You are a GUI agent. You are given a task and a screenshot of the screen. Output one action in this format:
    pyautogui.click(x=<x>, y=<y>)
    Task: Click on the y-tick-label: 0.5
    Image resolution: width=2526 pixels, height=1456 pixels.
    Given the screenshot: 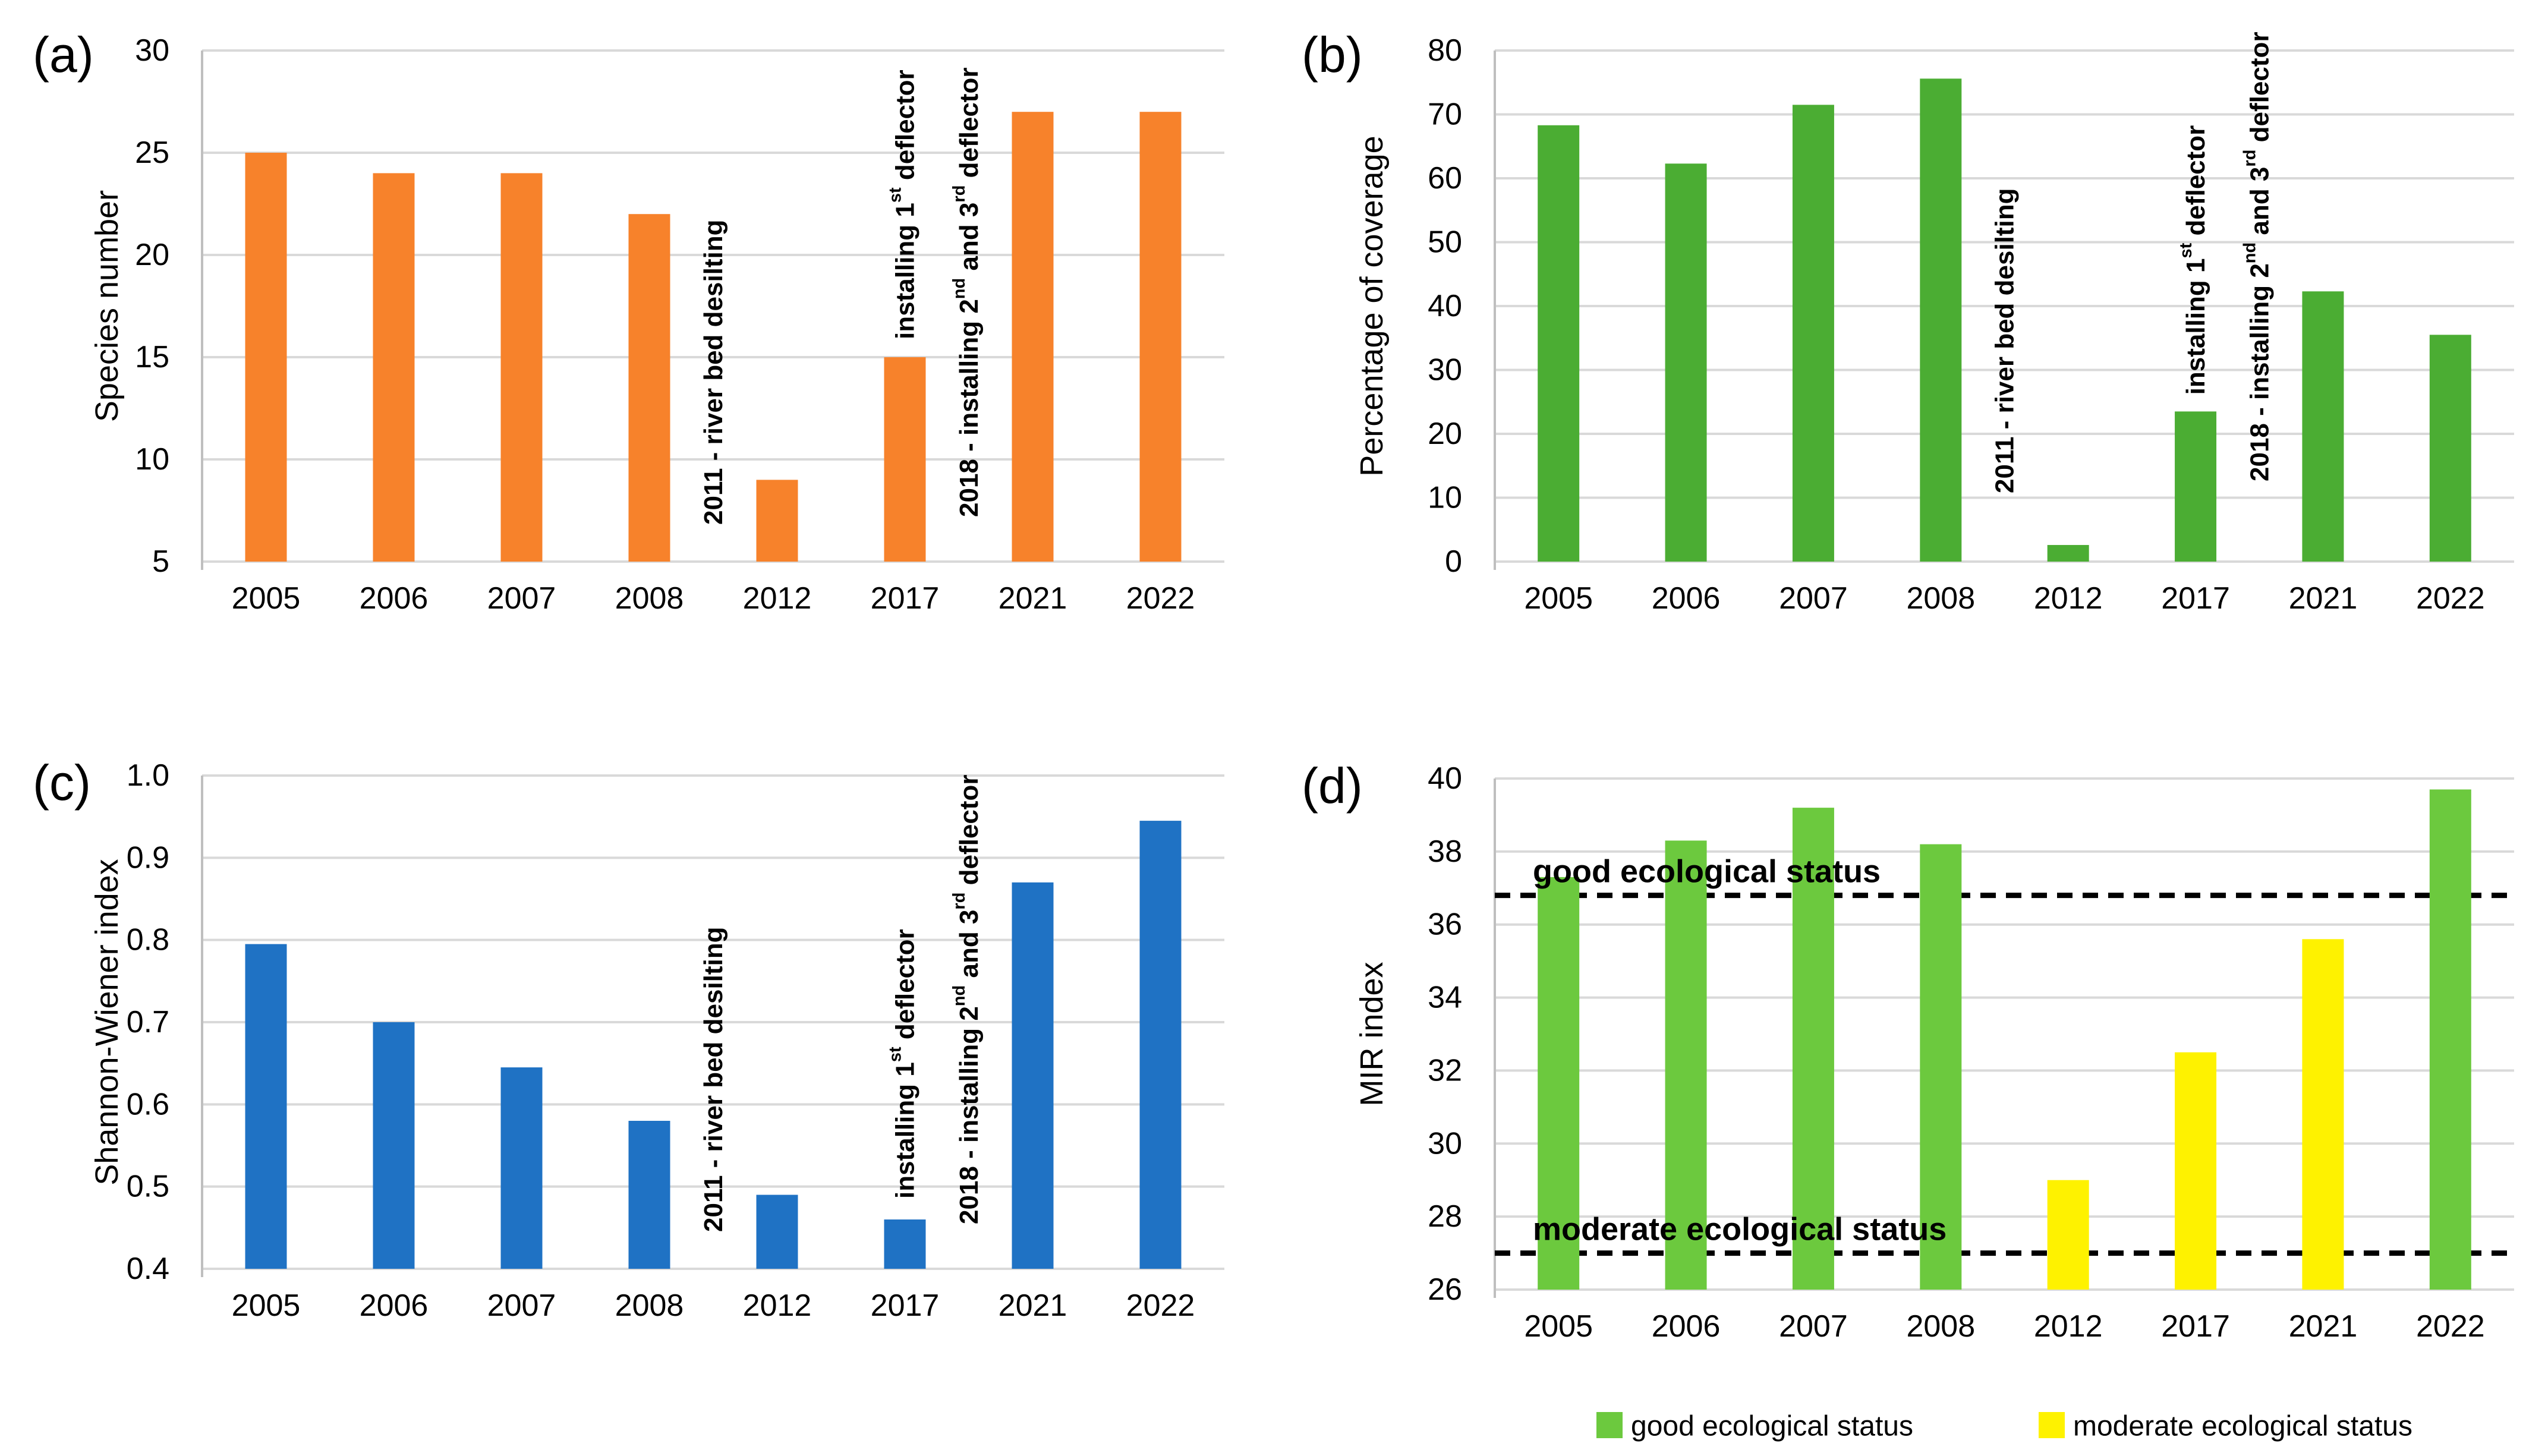 What is the action you would take?
    pyautogui.click(x=148, y=1187)
    